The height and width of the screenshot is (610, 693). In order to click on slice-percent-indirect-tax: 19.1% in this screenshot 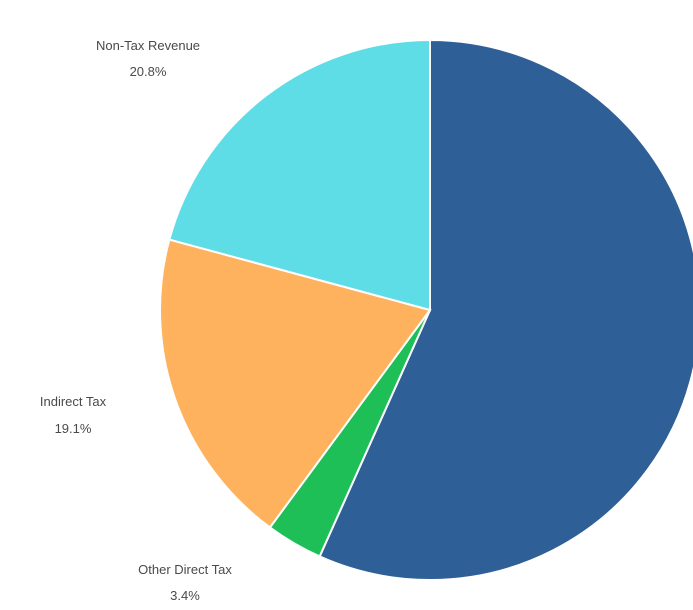, I will do `click(73, 428)`.